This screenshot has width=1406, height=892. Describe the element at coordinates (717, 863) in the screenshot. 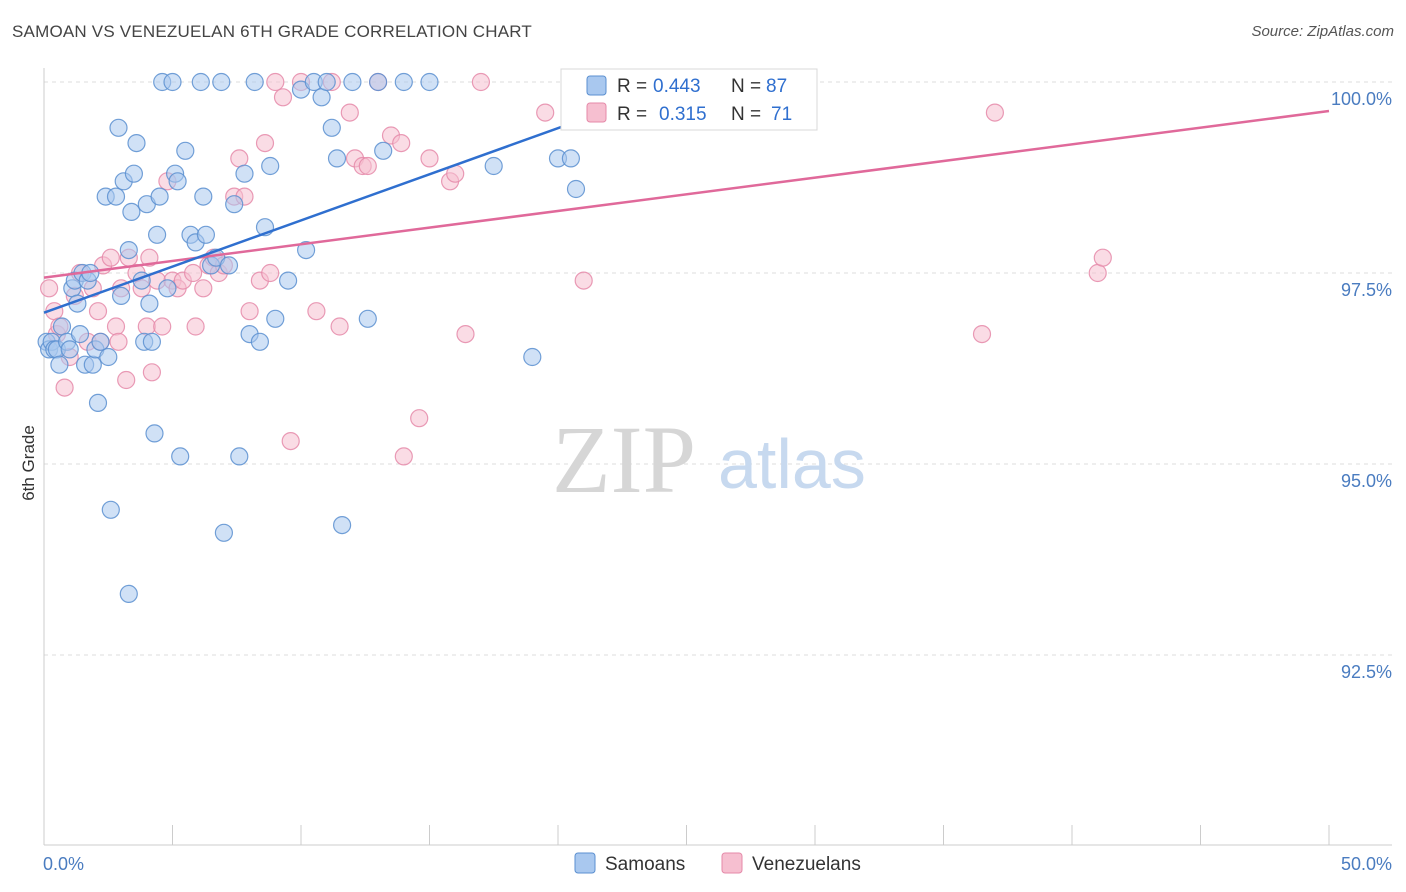

I see `bottom-legend: Samoans Venezuelans` at that location.